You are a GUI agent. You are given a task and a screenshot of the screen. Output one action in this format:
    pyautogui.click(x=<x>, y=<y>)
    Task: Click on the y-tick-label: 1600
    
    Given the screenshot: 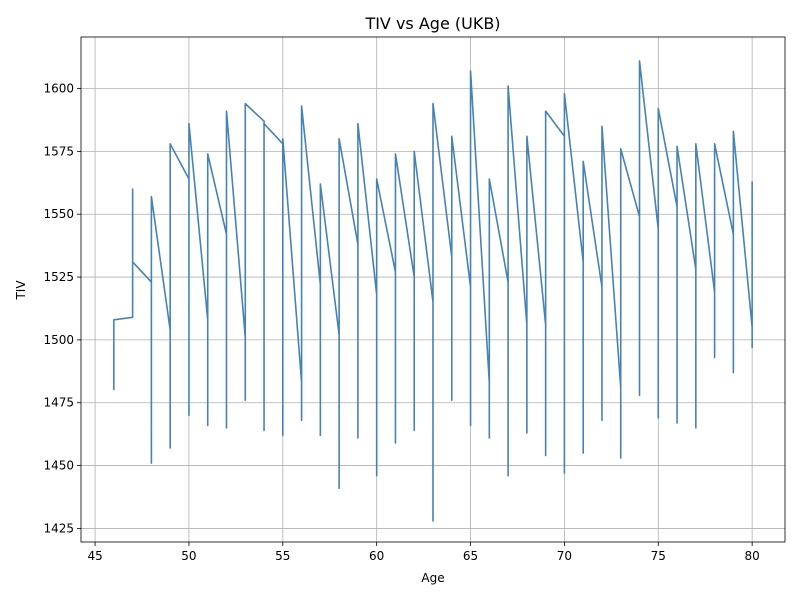 What is the action you would take?
    pyautogui.click(x=58, y=89)
    